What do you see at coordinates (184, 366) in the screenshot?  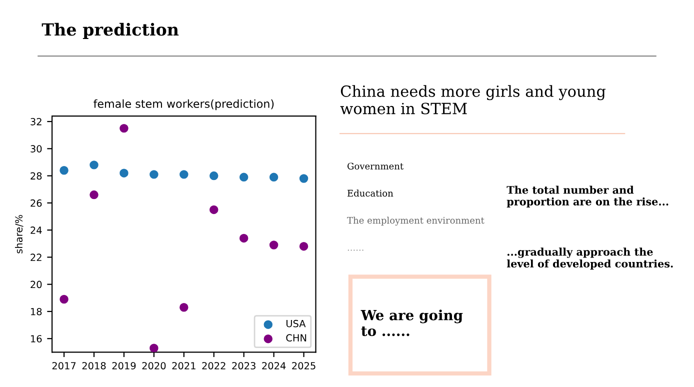 I see `x-tick-label: 2021` at bounding box center [184, 366].